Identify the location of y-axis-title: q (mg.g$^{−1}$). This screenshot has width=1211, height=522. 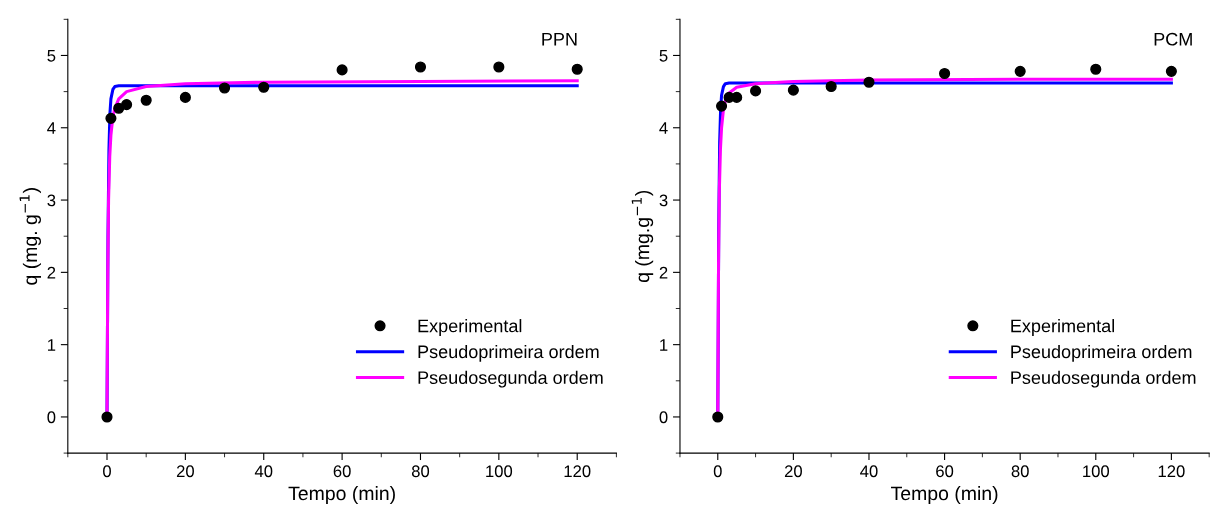
(642, 236).